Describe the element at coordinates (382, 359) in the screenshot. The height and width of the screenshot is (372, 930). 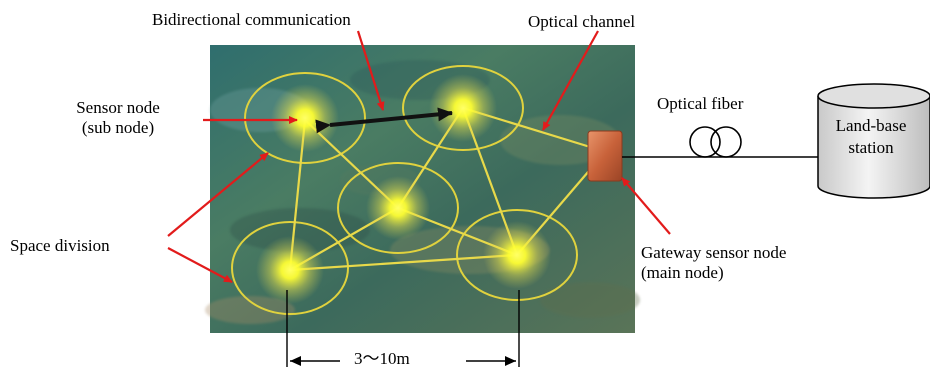
I see `label-distance: 3～10m` at that location.